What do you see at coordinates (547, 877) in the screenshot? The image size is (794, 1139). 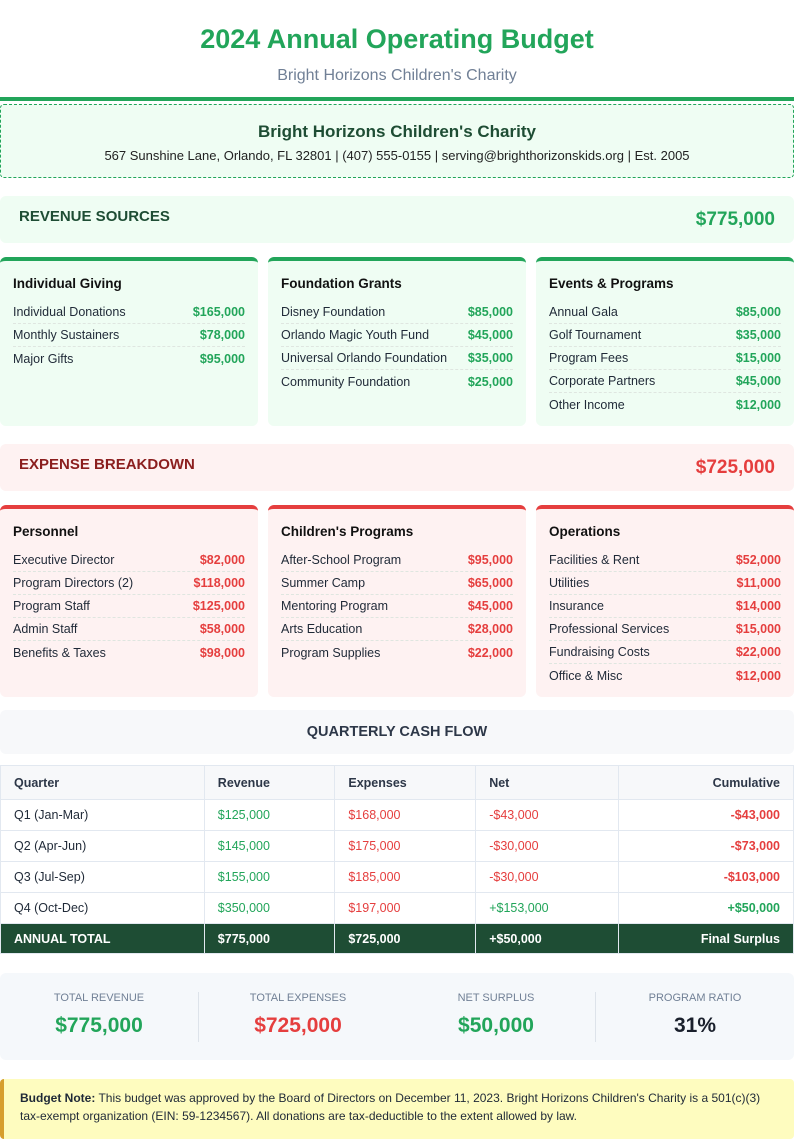 I see `table-cell: -$30,000` at bounding box center [547, 877].